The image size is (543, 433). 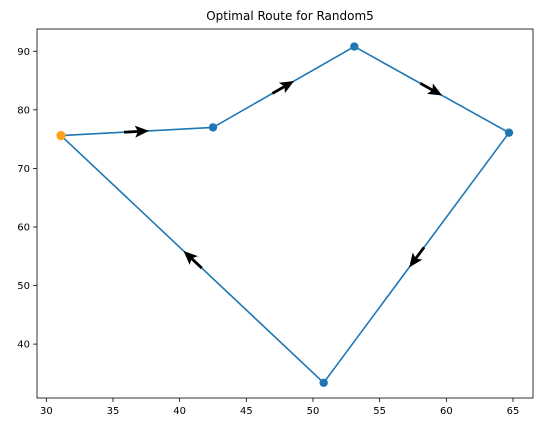 What do you see at coordinates (46, 411) in the screenshot?
I see `x-tick-label: 30` at bounding box center [46, 411].